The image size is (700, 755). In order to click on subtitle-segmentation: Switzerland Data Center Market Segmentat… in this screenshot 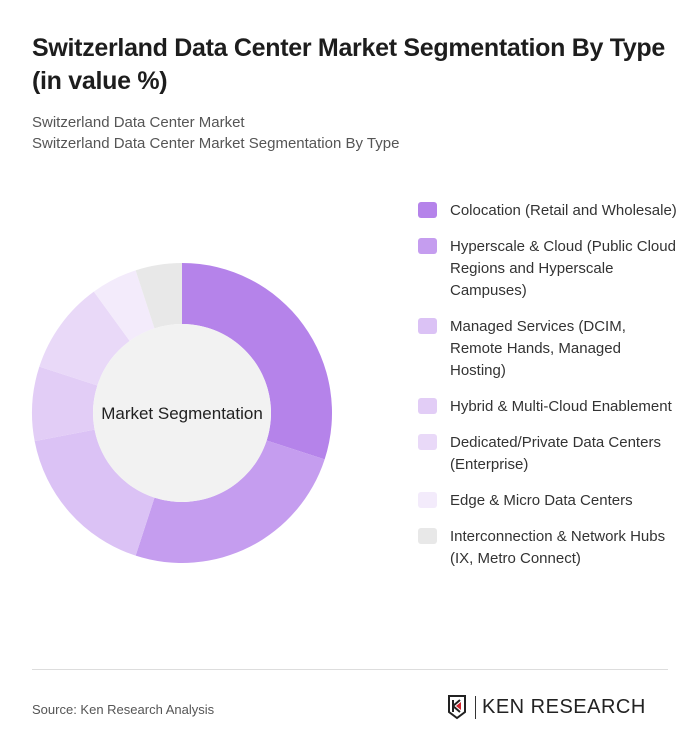, I will do `click(216, 143)`.